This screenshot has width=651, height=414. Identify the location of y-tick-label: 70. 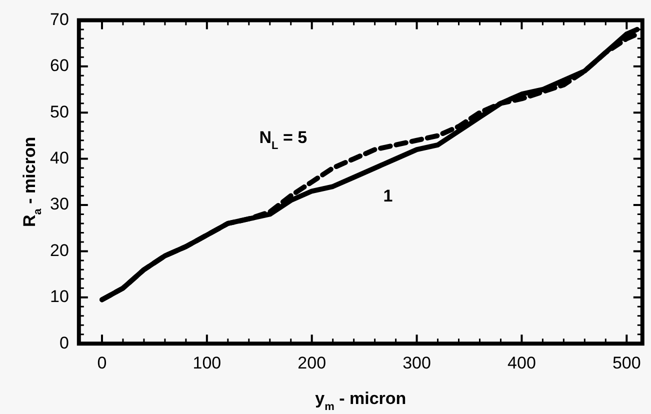
(59, 19).